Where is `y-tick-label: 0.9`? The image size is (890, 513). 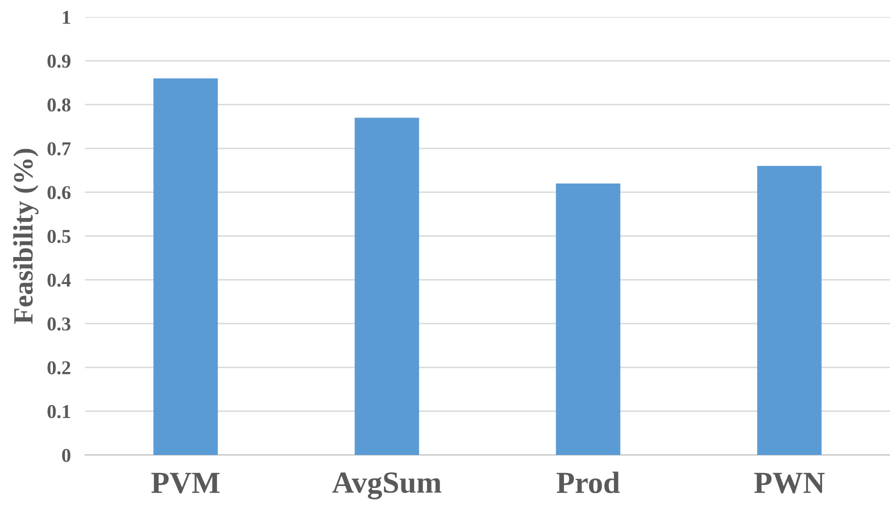 y-tick-label: 0.9 is located at coordinates (59, 61).